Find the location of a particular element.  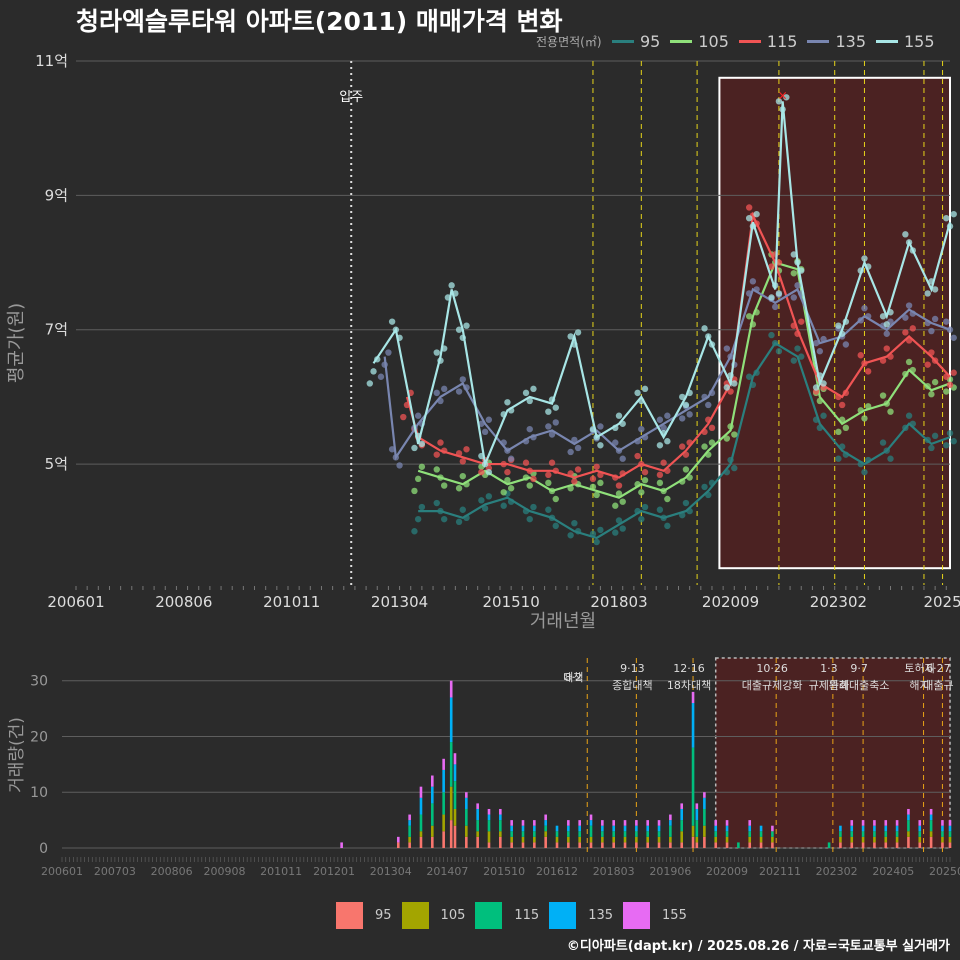

legend-label: 105 is located at coordinates (713, 41).